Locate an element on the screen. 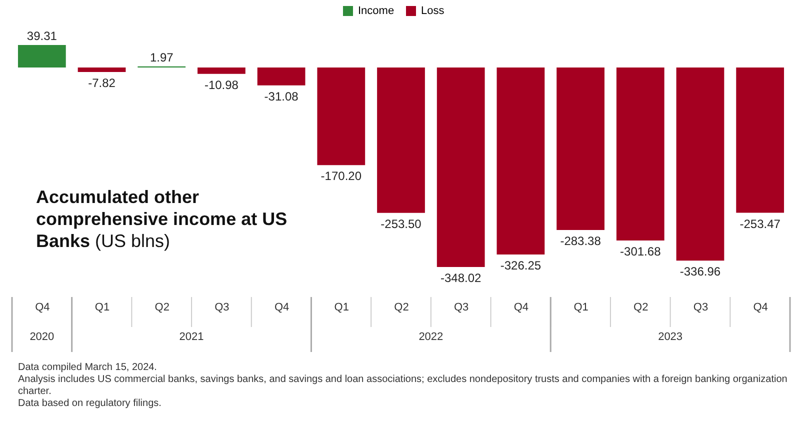 The width and height of the screenshot is (799, 439). text: Accumulated other comprehensive income at US Banks (US blns) is located at coordinates (162, 219).